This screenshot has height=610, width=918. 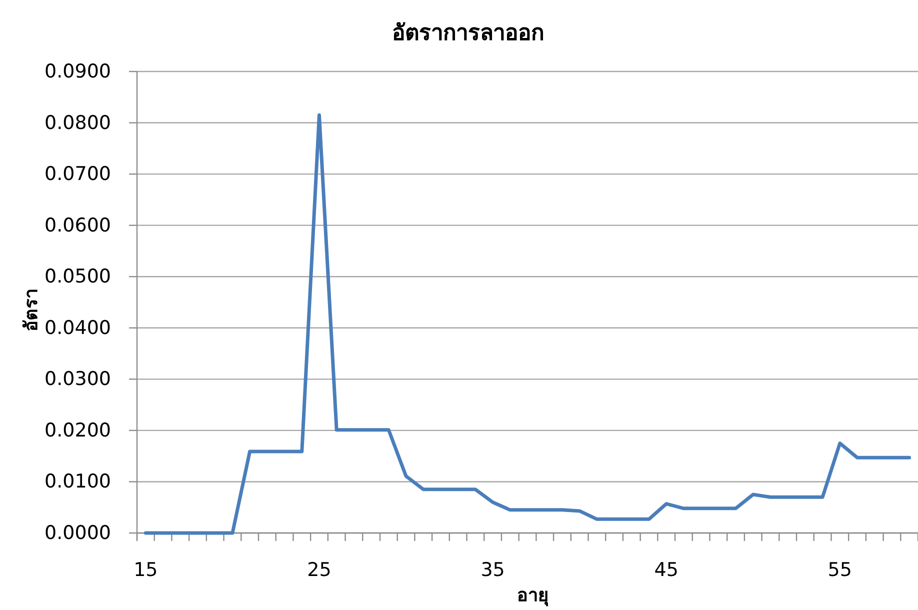 What do you see at coordinates (77, 123) in the screenshot?
I see `ytick-label: 0.0800` at bounding box center [77, 123].